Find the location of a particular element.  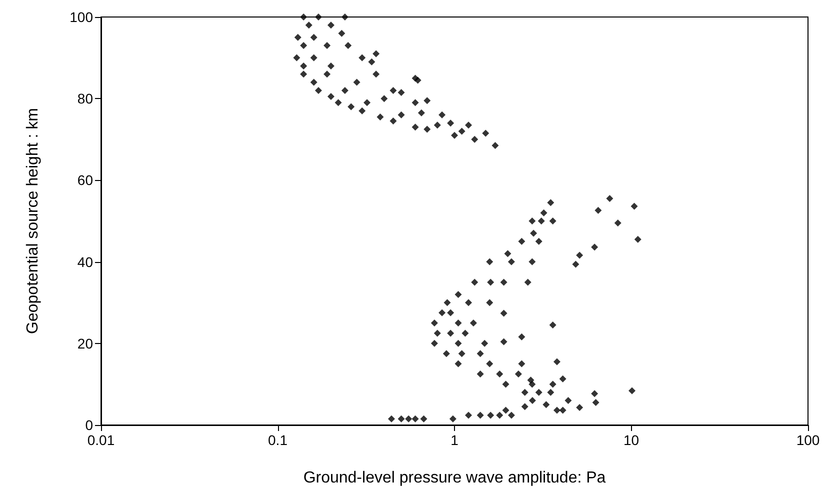

y-tick-label: 60 is located at coordinates (85, 180).